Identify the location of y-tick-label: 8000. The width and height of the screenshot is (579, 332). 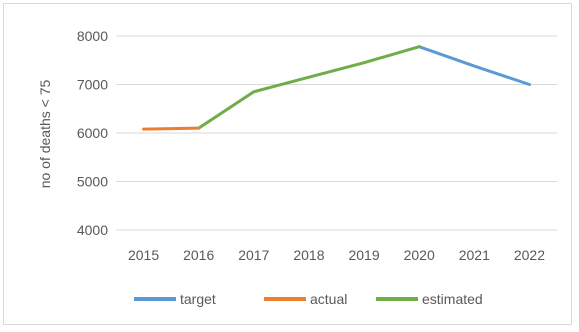
(92, 36).